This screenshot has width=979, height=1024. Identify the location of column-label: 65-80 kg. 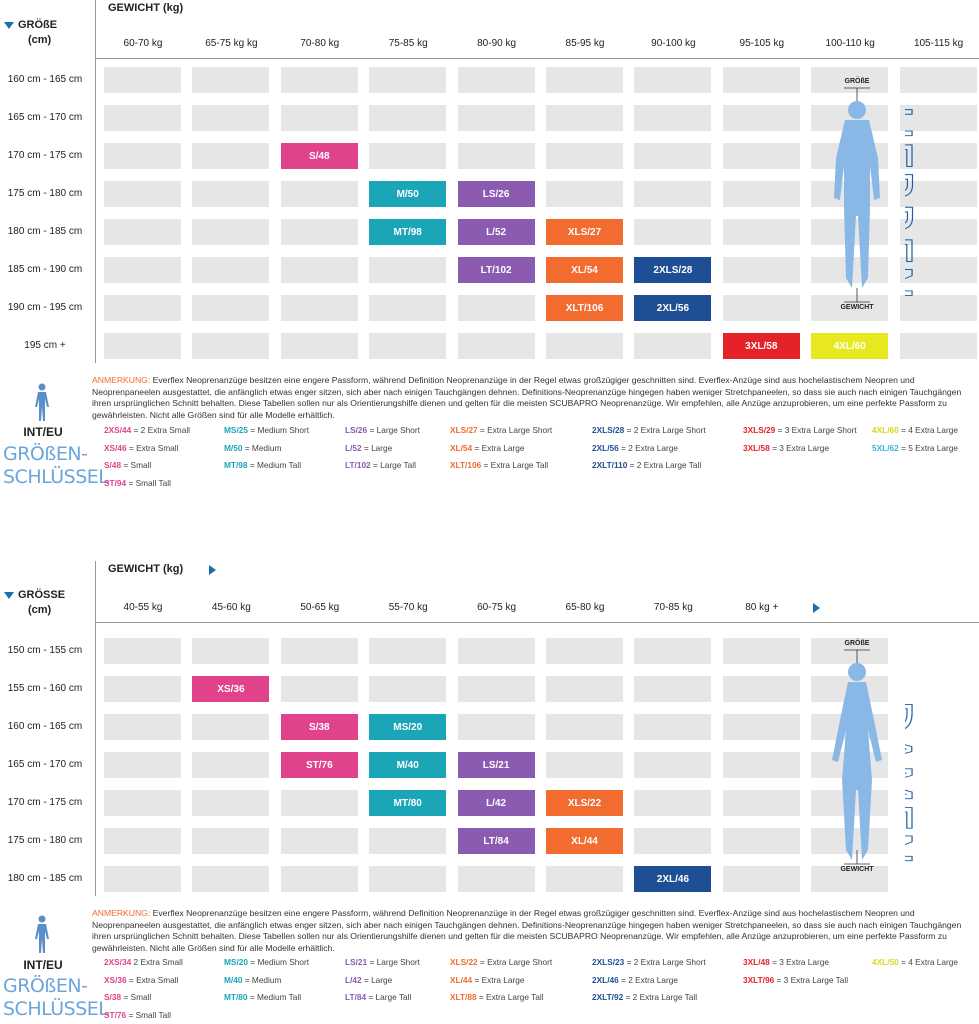
(585, 607).